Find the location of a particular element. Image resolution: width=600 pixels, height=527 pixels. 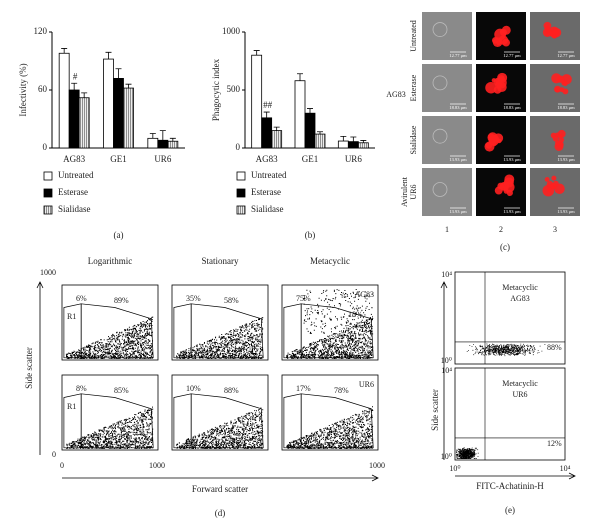

gate-percentage: 35% is located at coordinates (193, 298).